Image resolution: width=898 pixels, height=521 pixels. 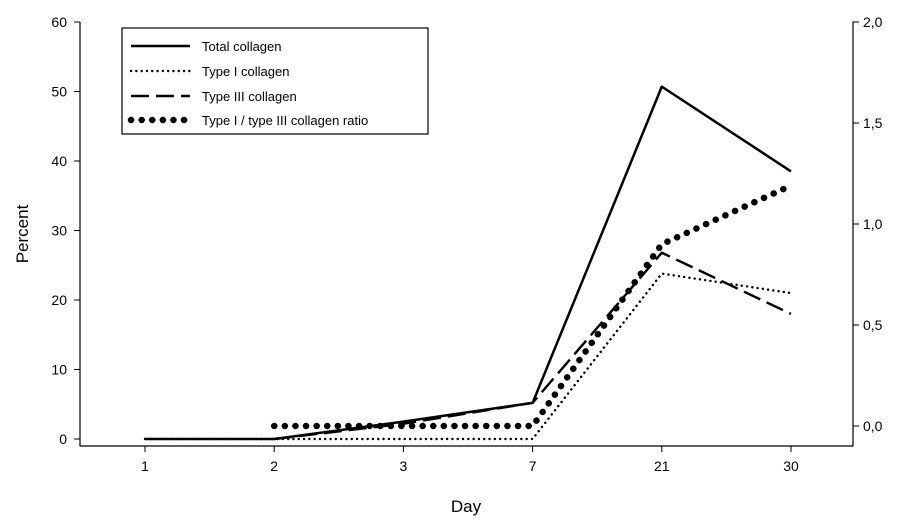 What do you see at coordinates (59, 161) in the screenshot?
I see `left-y-tick-label: 40` at bounding box center [59, 161].